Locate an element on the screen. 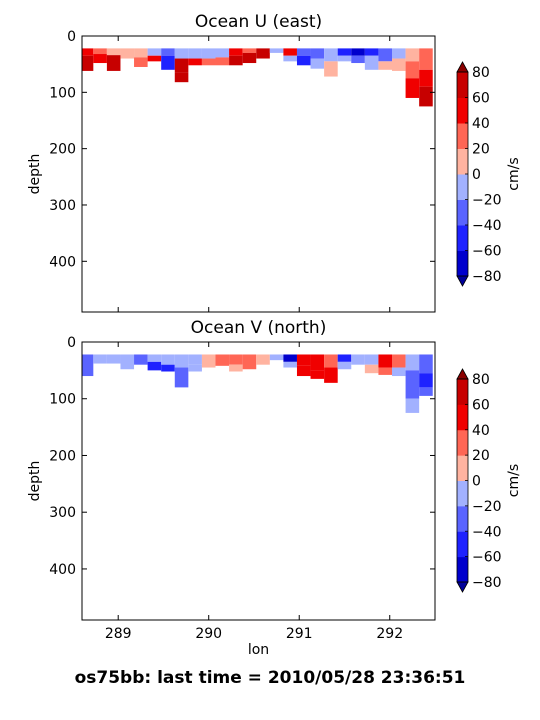 This screenshot has height=720, width=540. x-tick-label: 291 is located at coordinates (299, 634).